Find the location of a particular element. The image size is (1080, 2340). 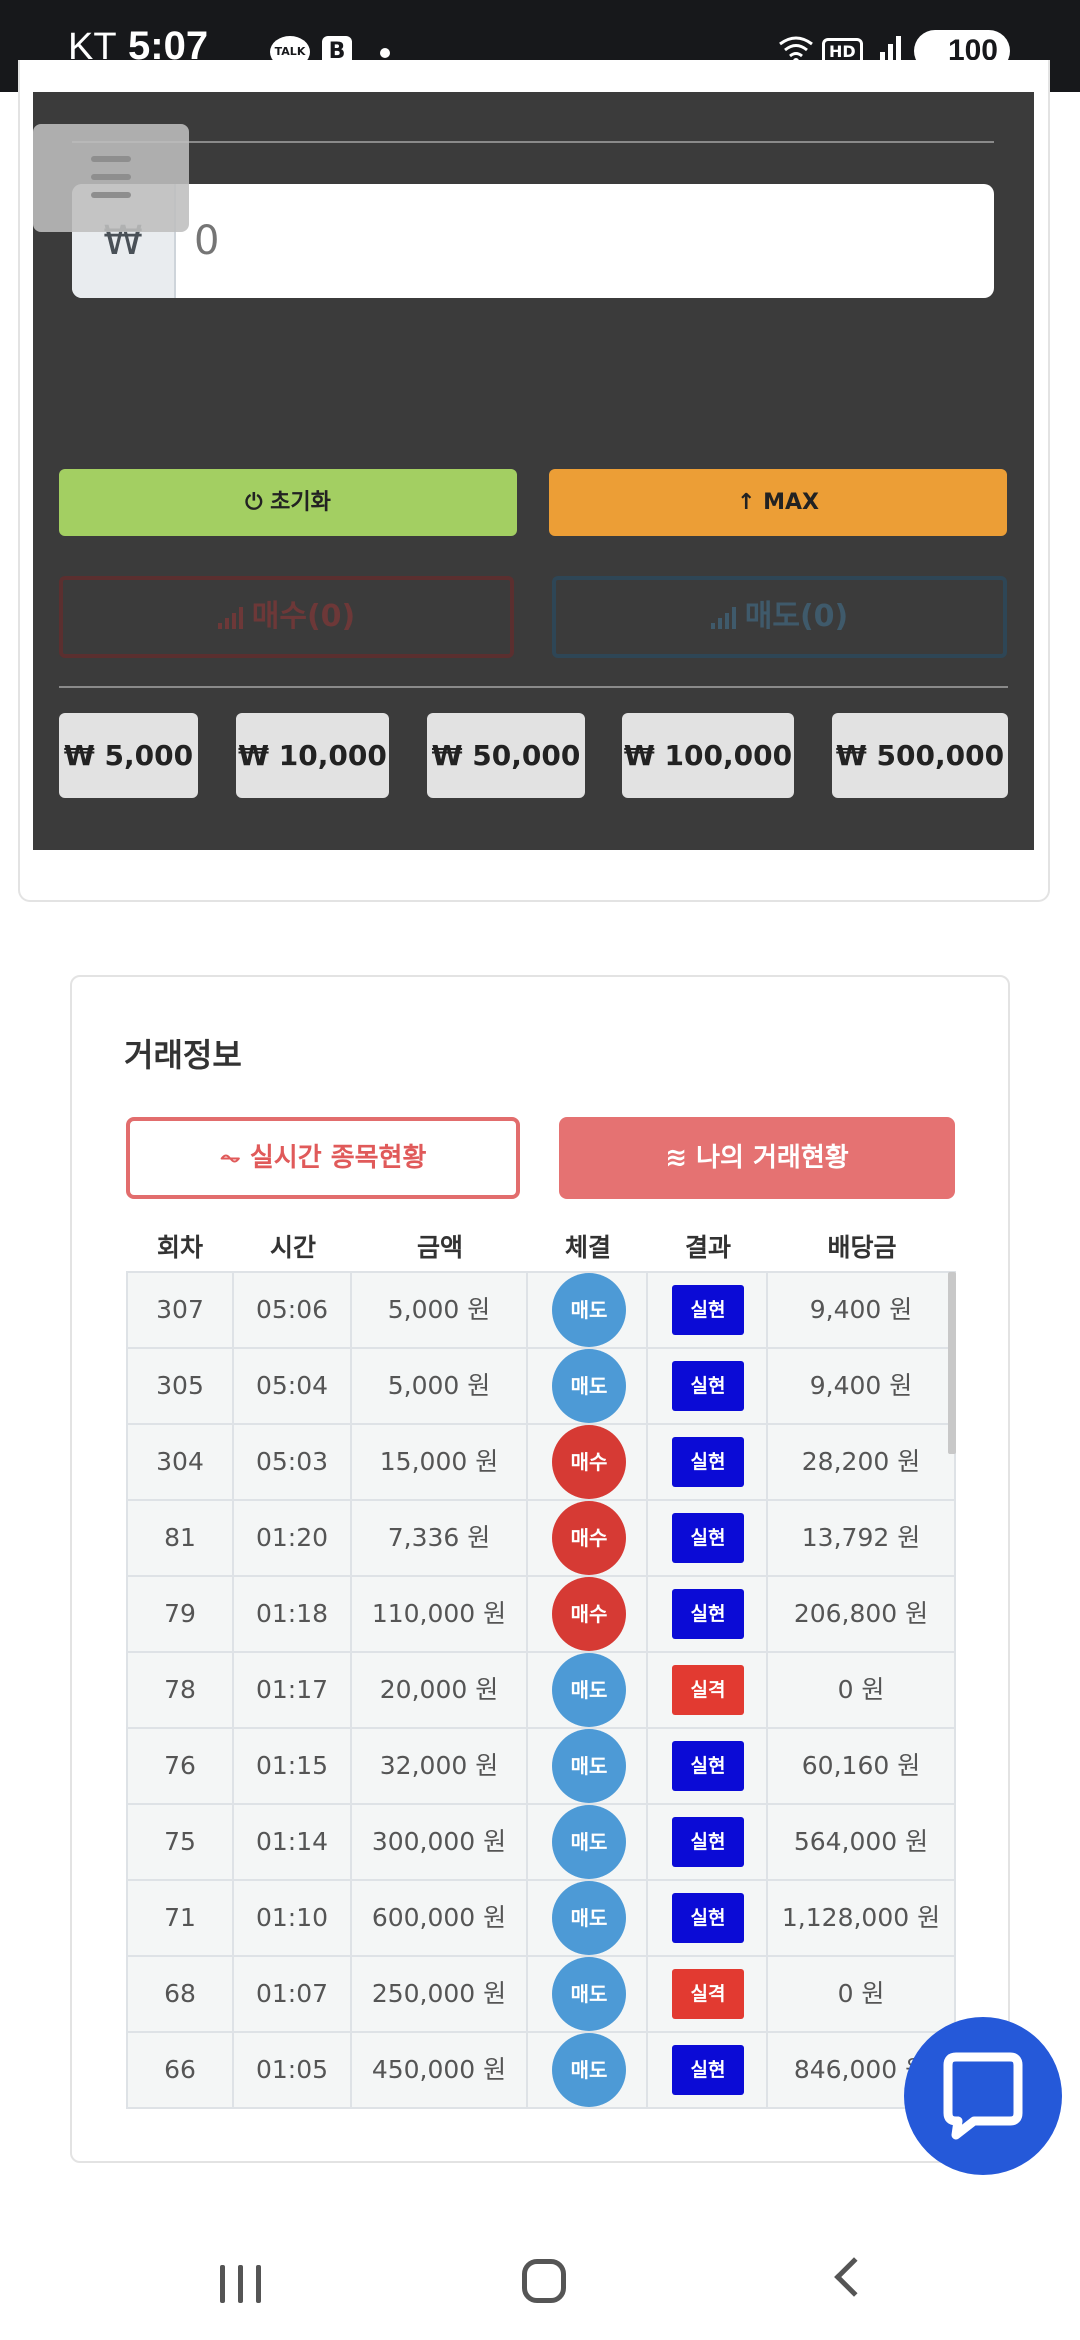

bet-amount-field: ₩ is located at coordinates (533, 241).